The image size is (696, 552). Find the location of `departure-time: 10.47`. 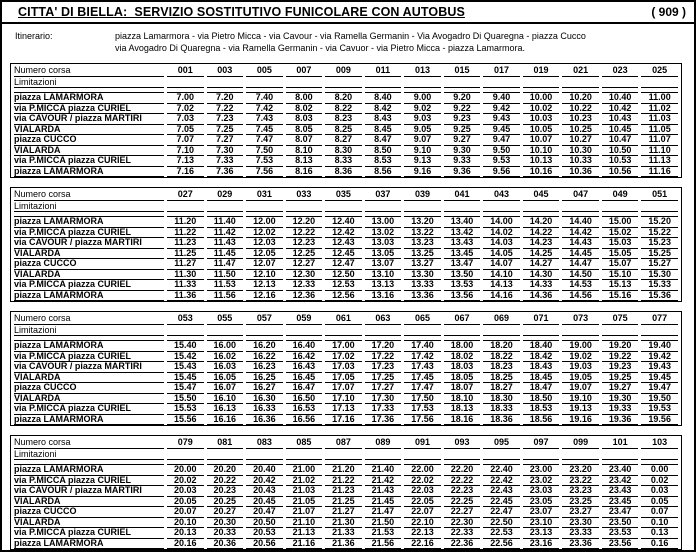

departure-time: 10.47 is located at coordinates (620, 140).